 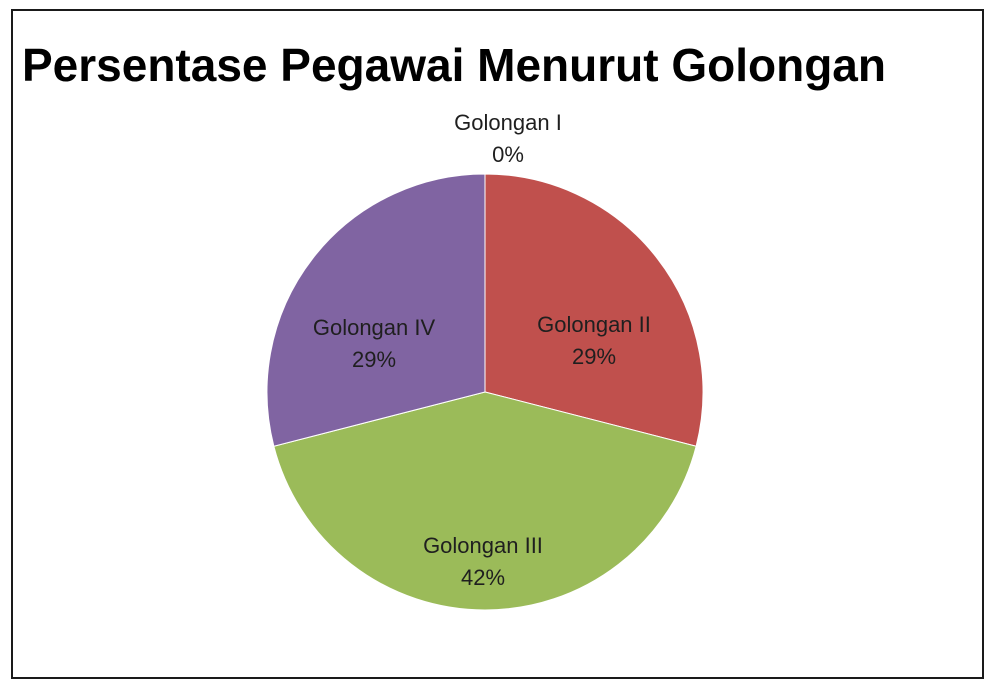 What do you see at coordinates (594, 324) in the screenshot?
I see `slice-label-golongan-ii: Golongan II` at bounding box center [594, 324].